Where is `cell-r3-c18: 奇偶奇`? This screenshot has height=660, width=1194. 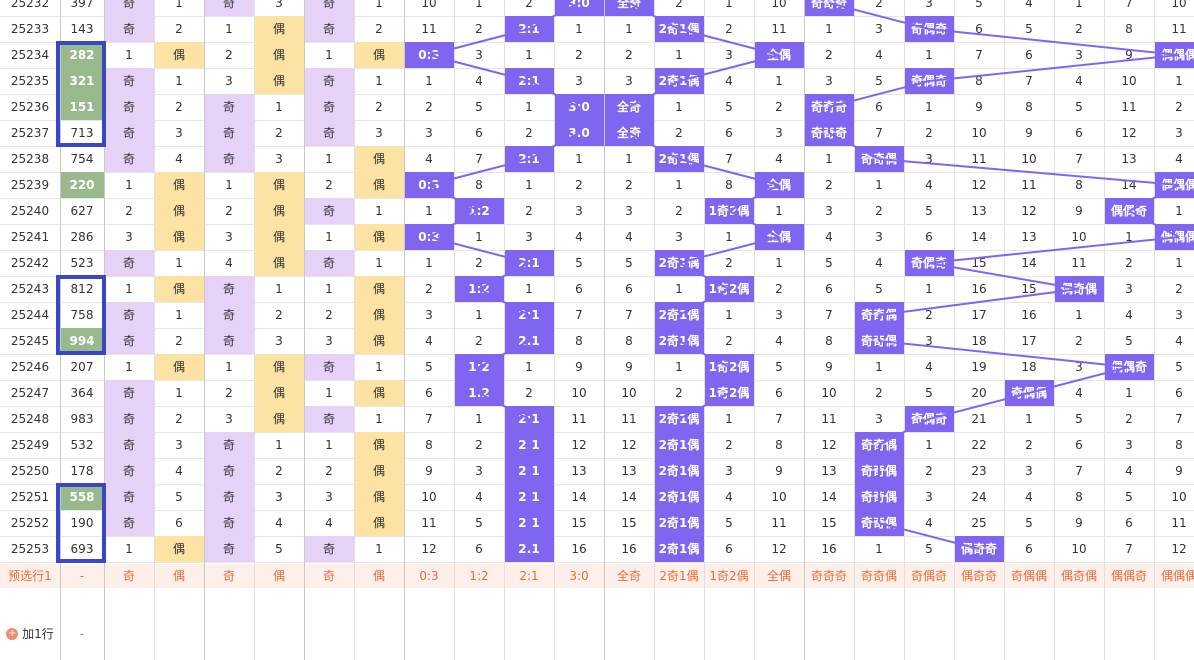 cell-r3-c18: 奇偶奇 is located at coordinates (929, 81).